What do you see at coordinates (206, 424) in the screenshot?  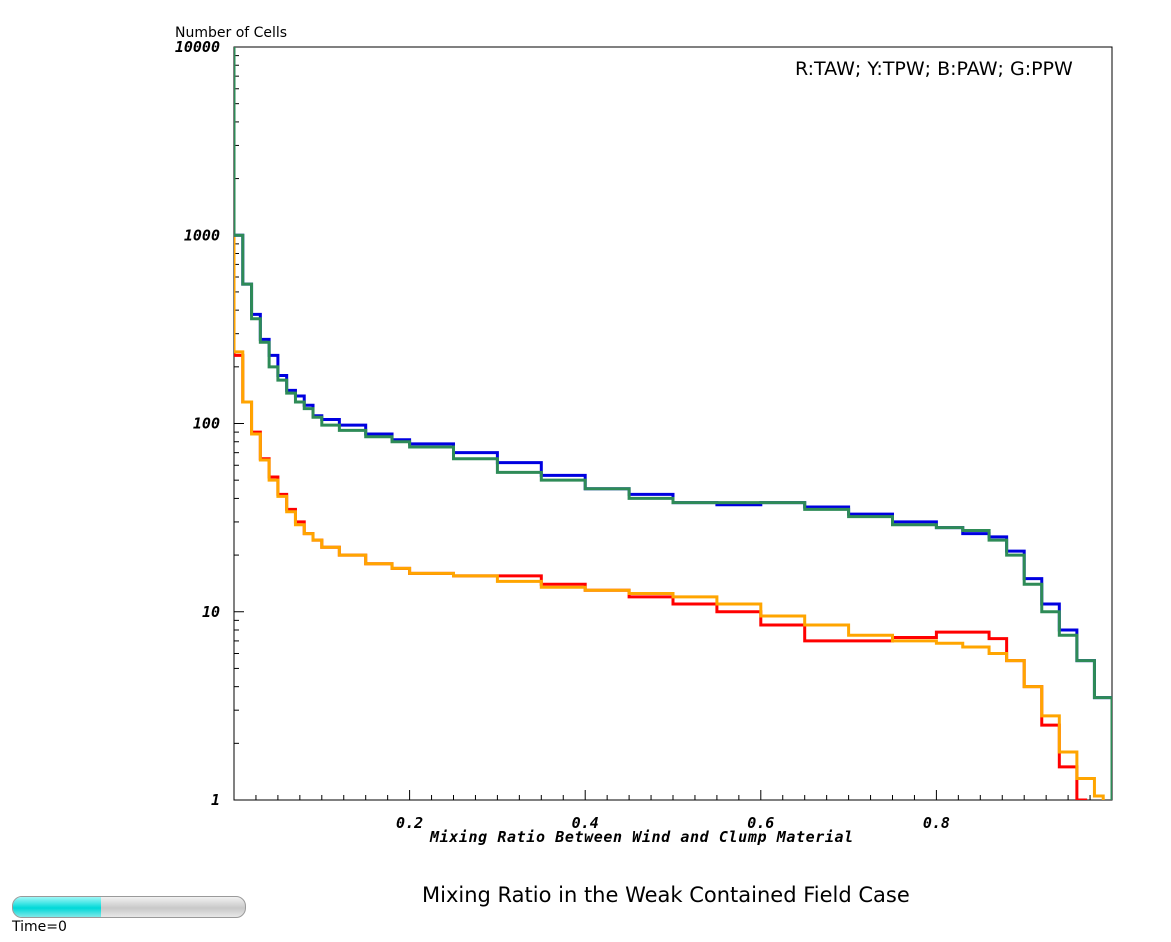 I see `y-tick-label: 100` at bounding box center [206, 424].